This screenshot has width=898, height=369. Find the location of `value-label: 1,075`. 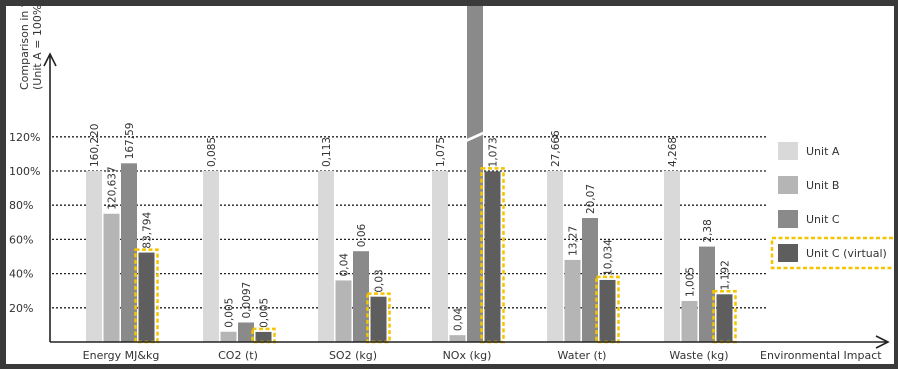

value-label: 1,075 is located at coordinates (441, 152).